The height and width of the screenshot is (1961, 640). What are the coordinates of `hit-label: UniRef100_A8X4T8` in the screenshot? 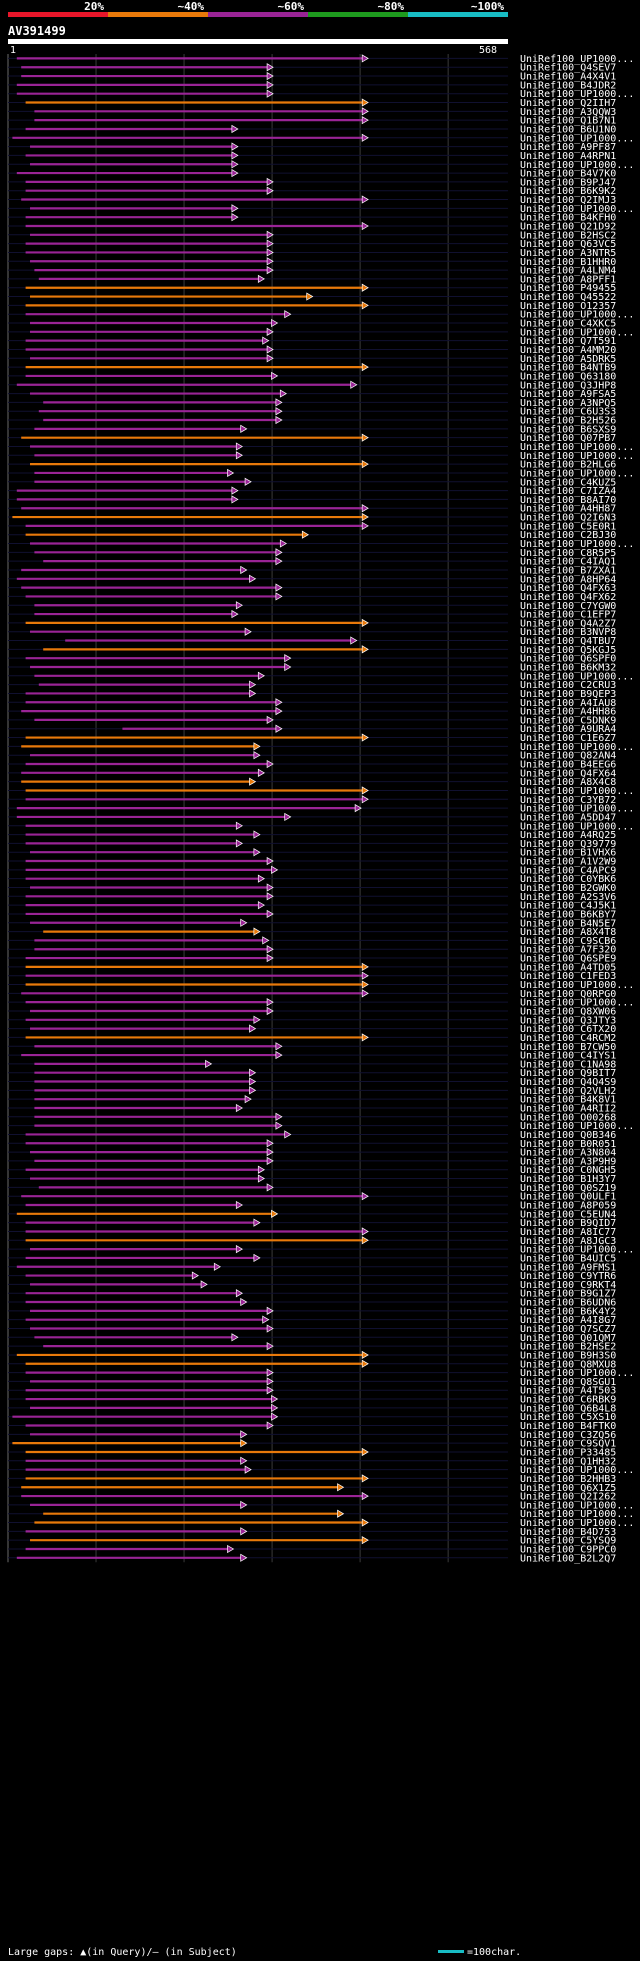 It's located at (568, 932).